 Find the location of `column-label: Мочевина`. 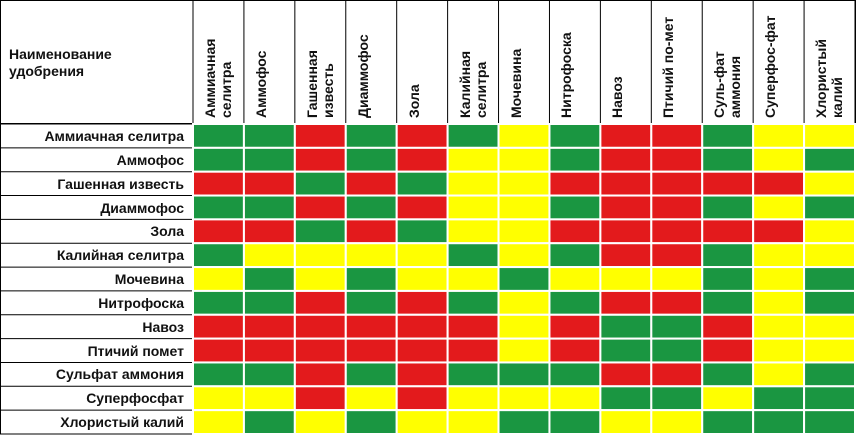

column-label: Мочевина is located at coordinates (515, 83).